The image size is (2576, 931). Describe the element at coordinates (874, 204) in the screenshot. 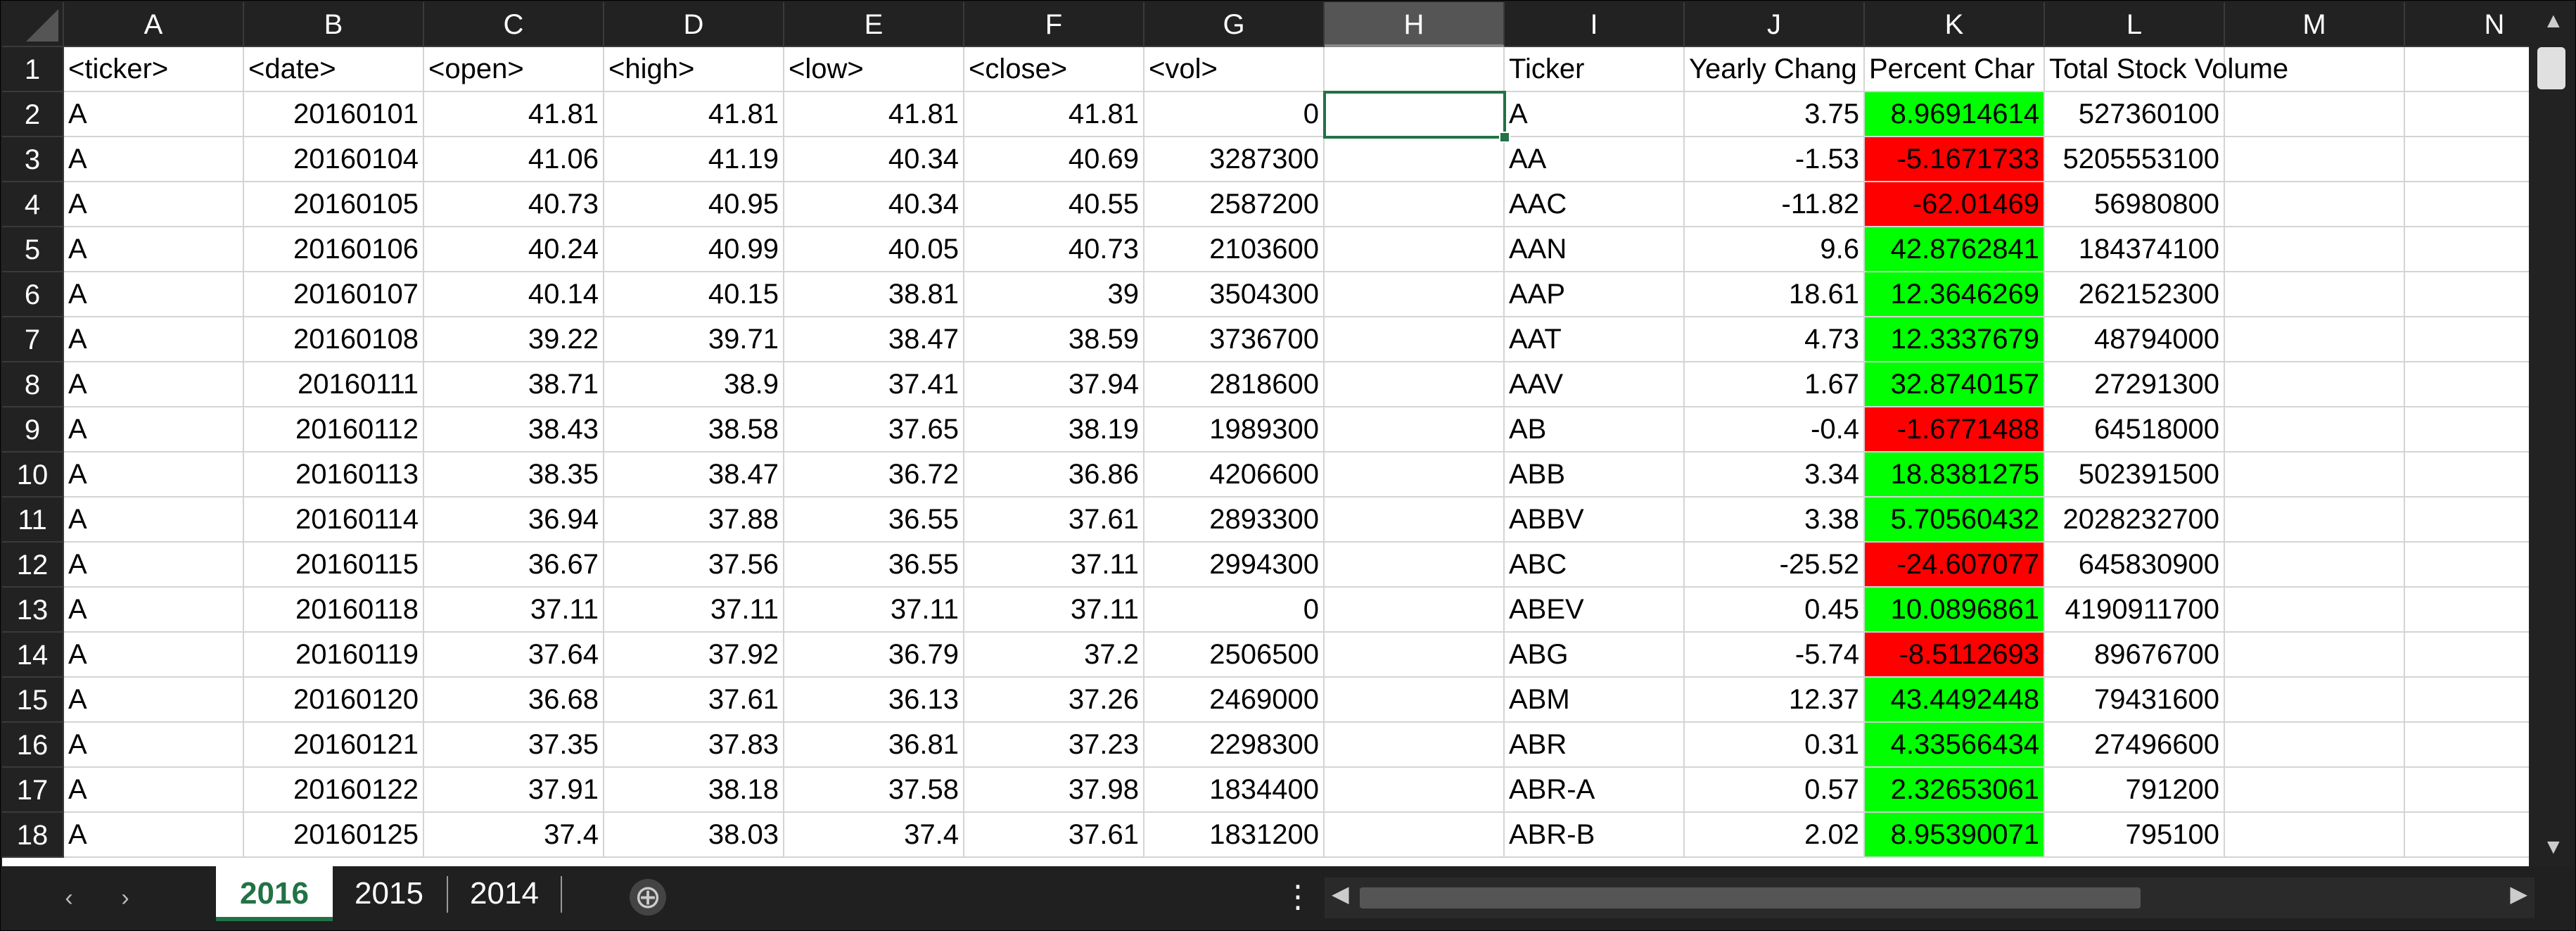

I see `cell-e4: 40.34` at that location.